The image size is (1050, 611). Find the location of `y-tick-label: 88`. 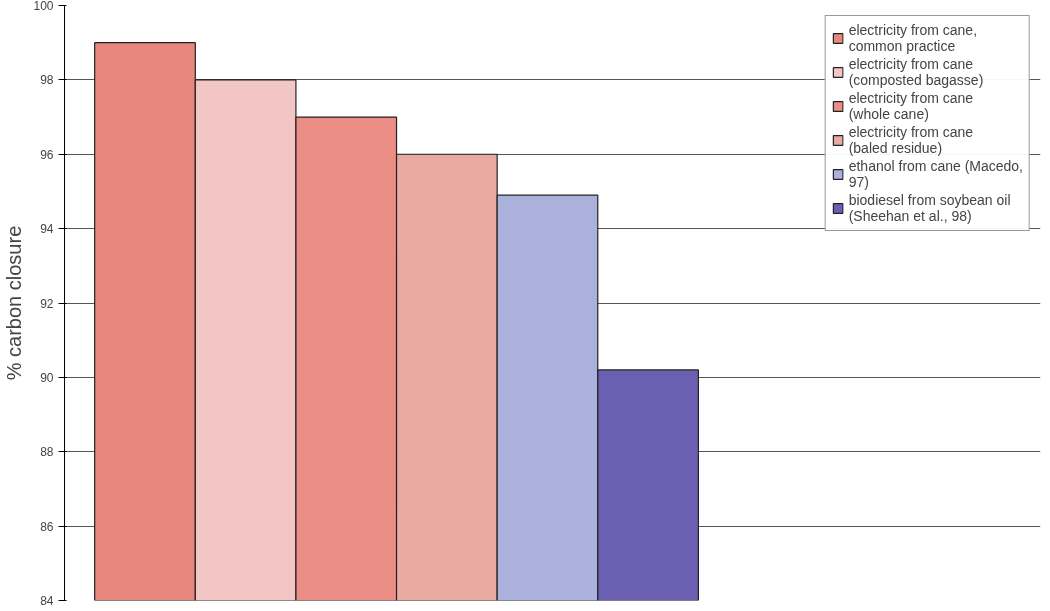

y-tick-label: 88 is located at coordinates (47, 452).